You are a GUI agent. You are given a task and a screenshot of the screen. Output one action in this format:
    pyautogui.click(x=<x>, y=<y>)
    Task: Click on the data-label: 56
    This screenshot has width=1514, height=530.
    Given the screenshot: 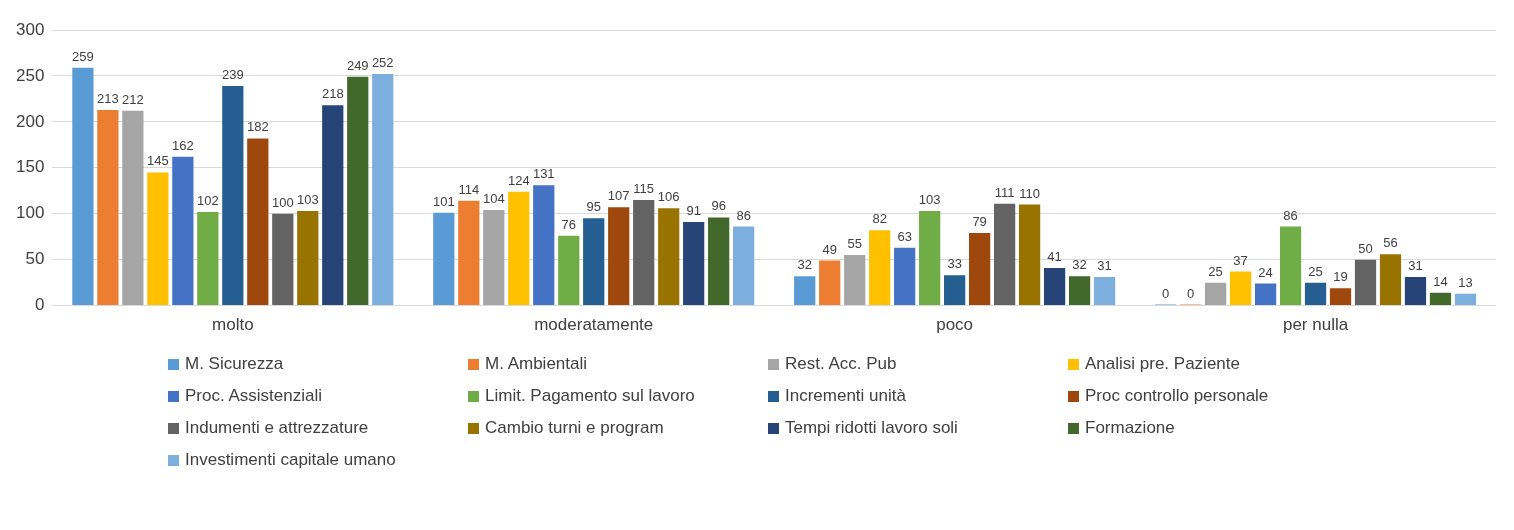 What is the action you would take?
    pyautogui.click(x=1390, y=243)
    